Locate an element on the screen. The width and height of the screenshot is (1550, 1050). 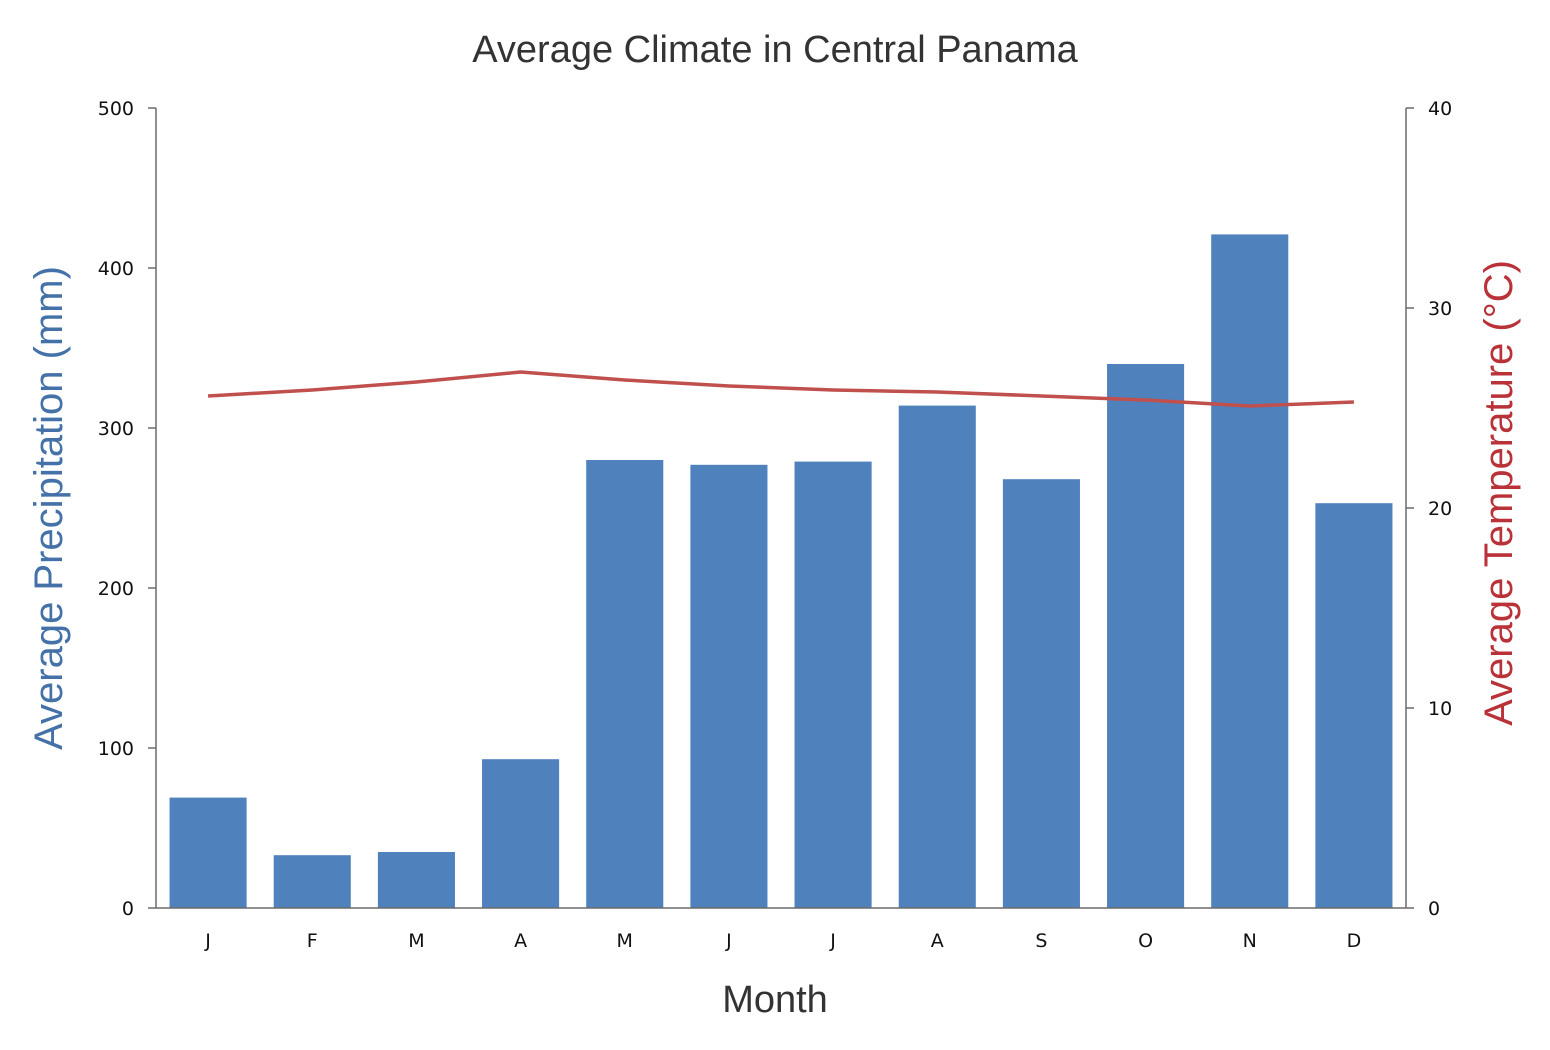
x-tick-label: S is located at coordinates (1041, 941).